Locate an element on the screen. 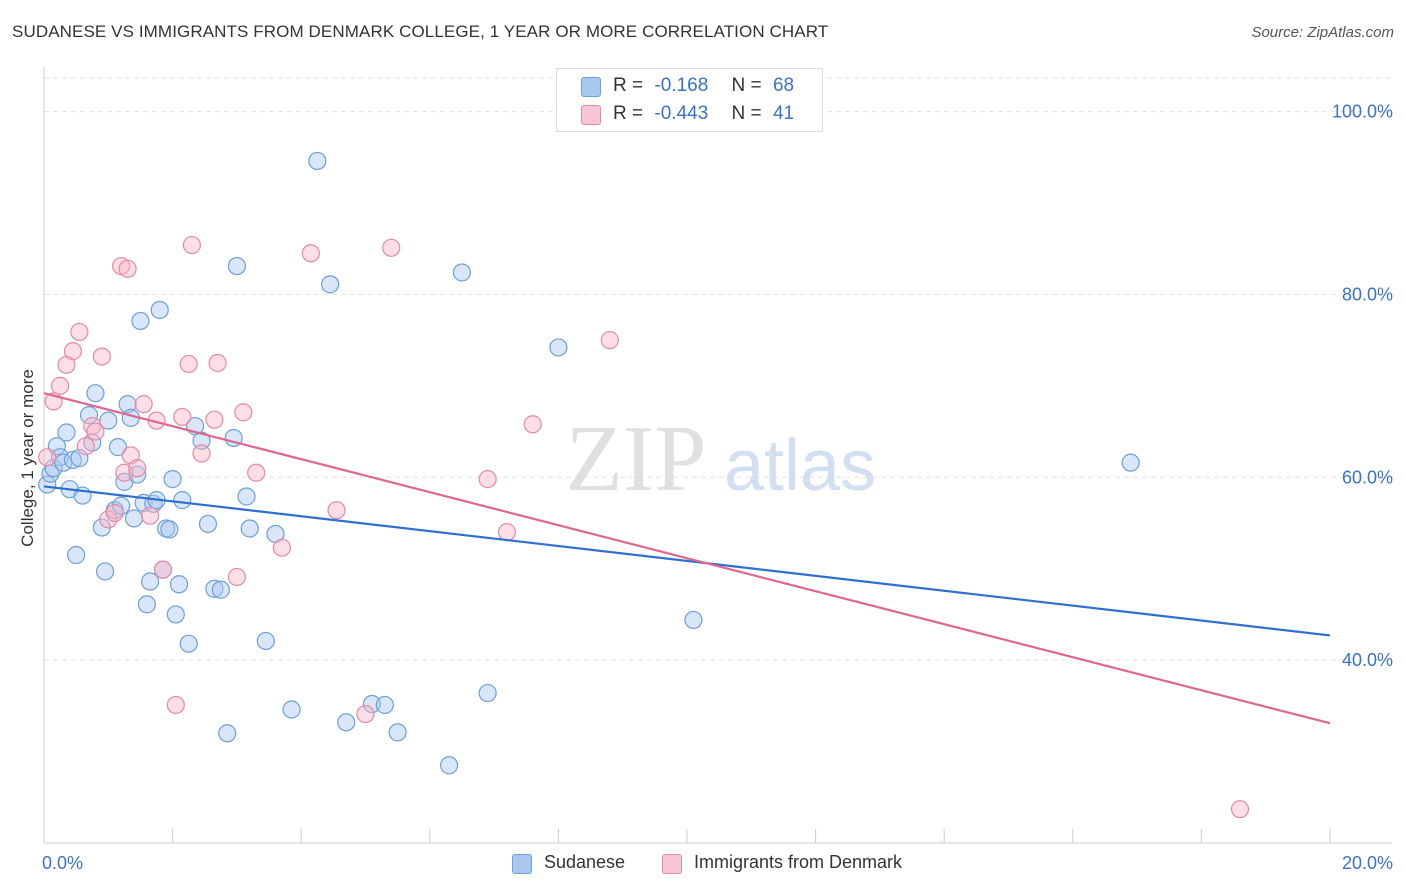 Image resolution: width=1406 pixels, height=892 pixels. r-value: -0.168 is located at coordinates (681, 85).